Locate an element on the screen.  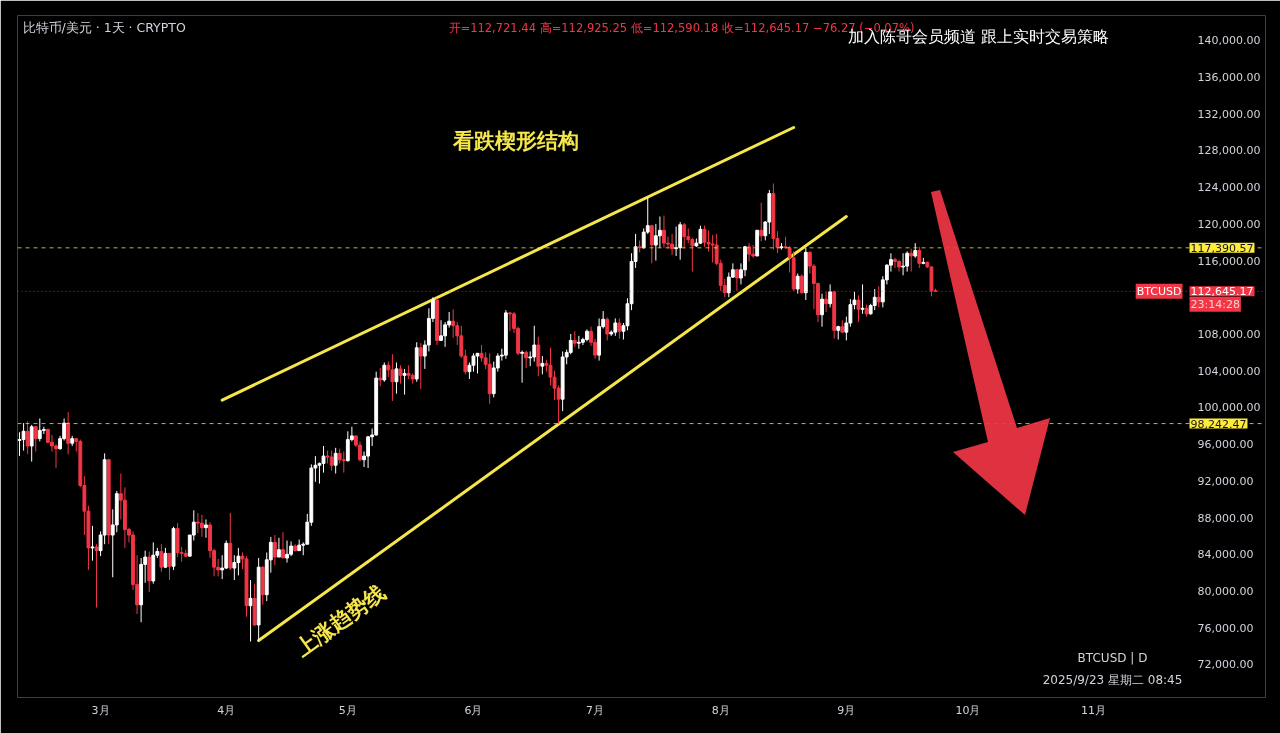
x-tick-label: 5月 is located at coordinates (347, 710).